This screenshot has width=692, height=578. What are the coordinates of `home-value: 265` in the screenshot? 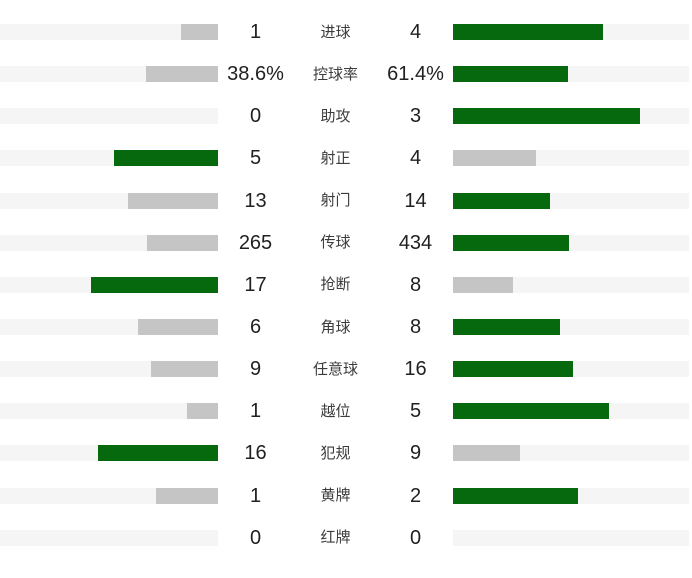 It's located at (255, 242).